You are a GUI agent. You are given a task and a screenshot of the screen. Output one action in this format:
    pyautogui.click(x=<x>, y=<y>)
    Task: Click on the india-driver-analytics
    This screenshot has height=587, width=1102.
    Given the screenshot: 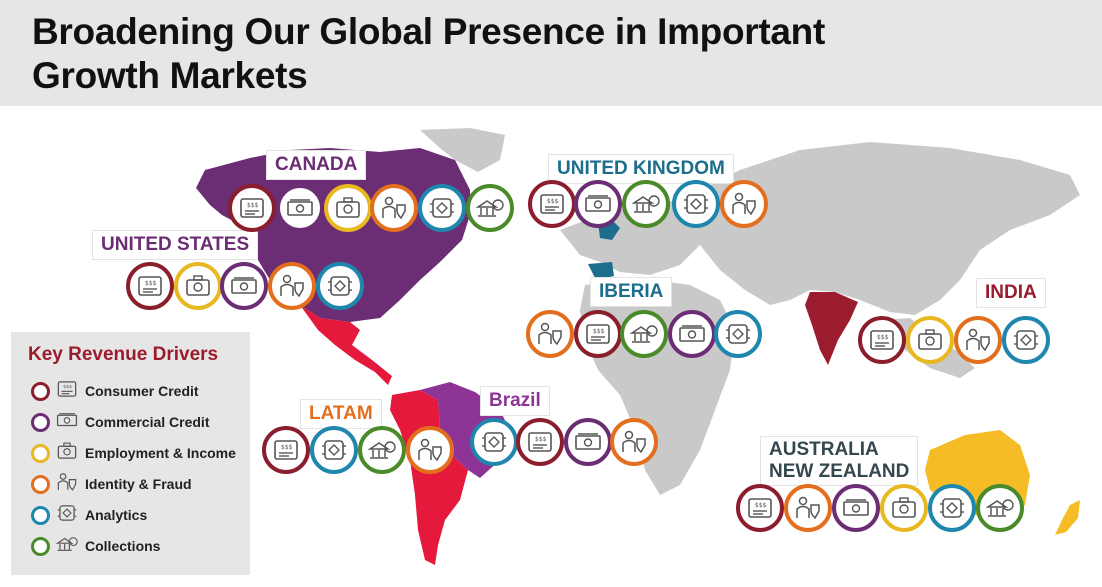 What is the action you would take?
    pyautogui.click(x=1026, y=340)
    